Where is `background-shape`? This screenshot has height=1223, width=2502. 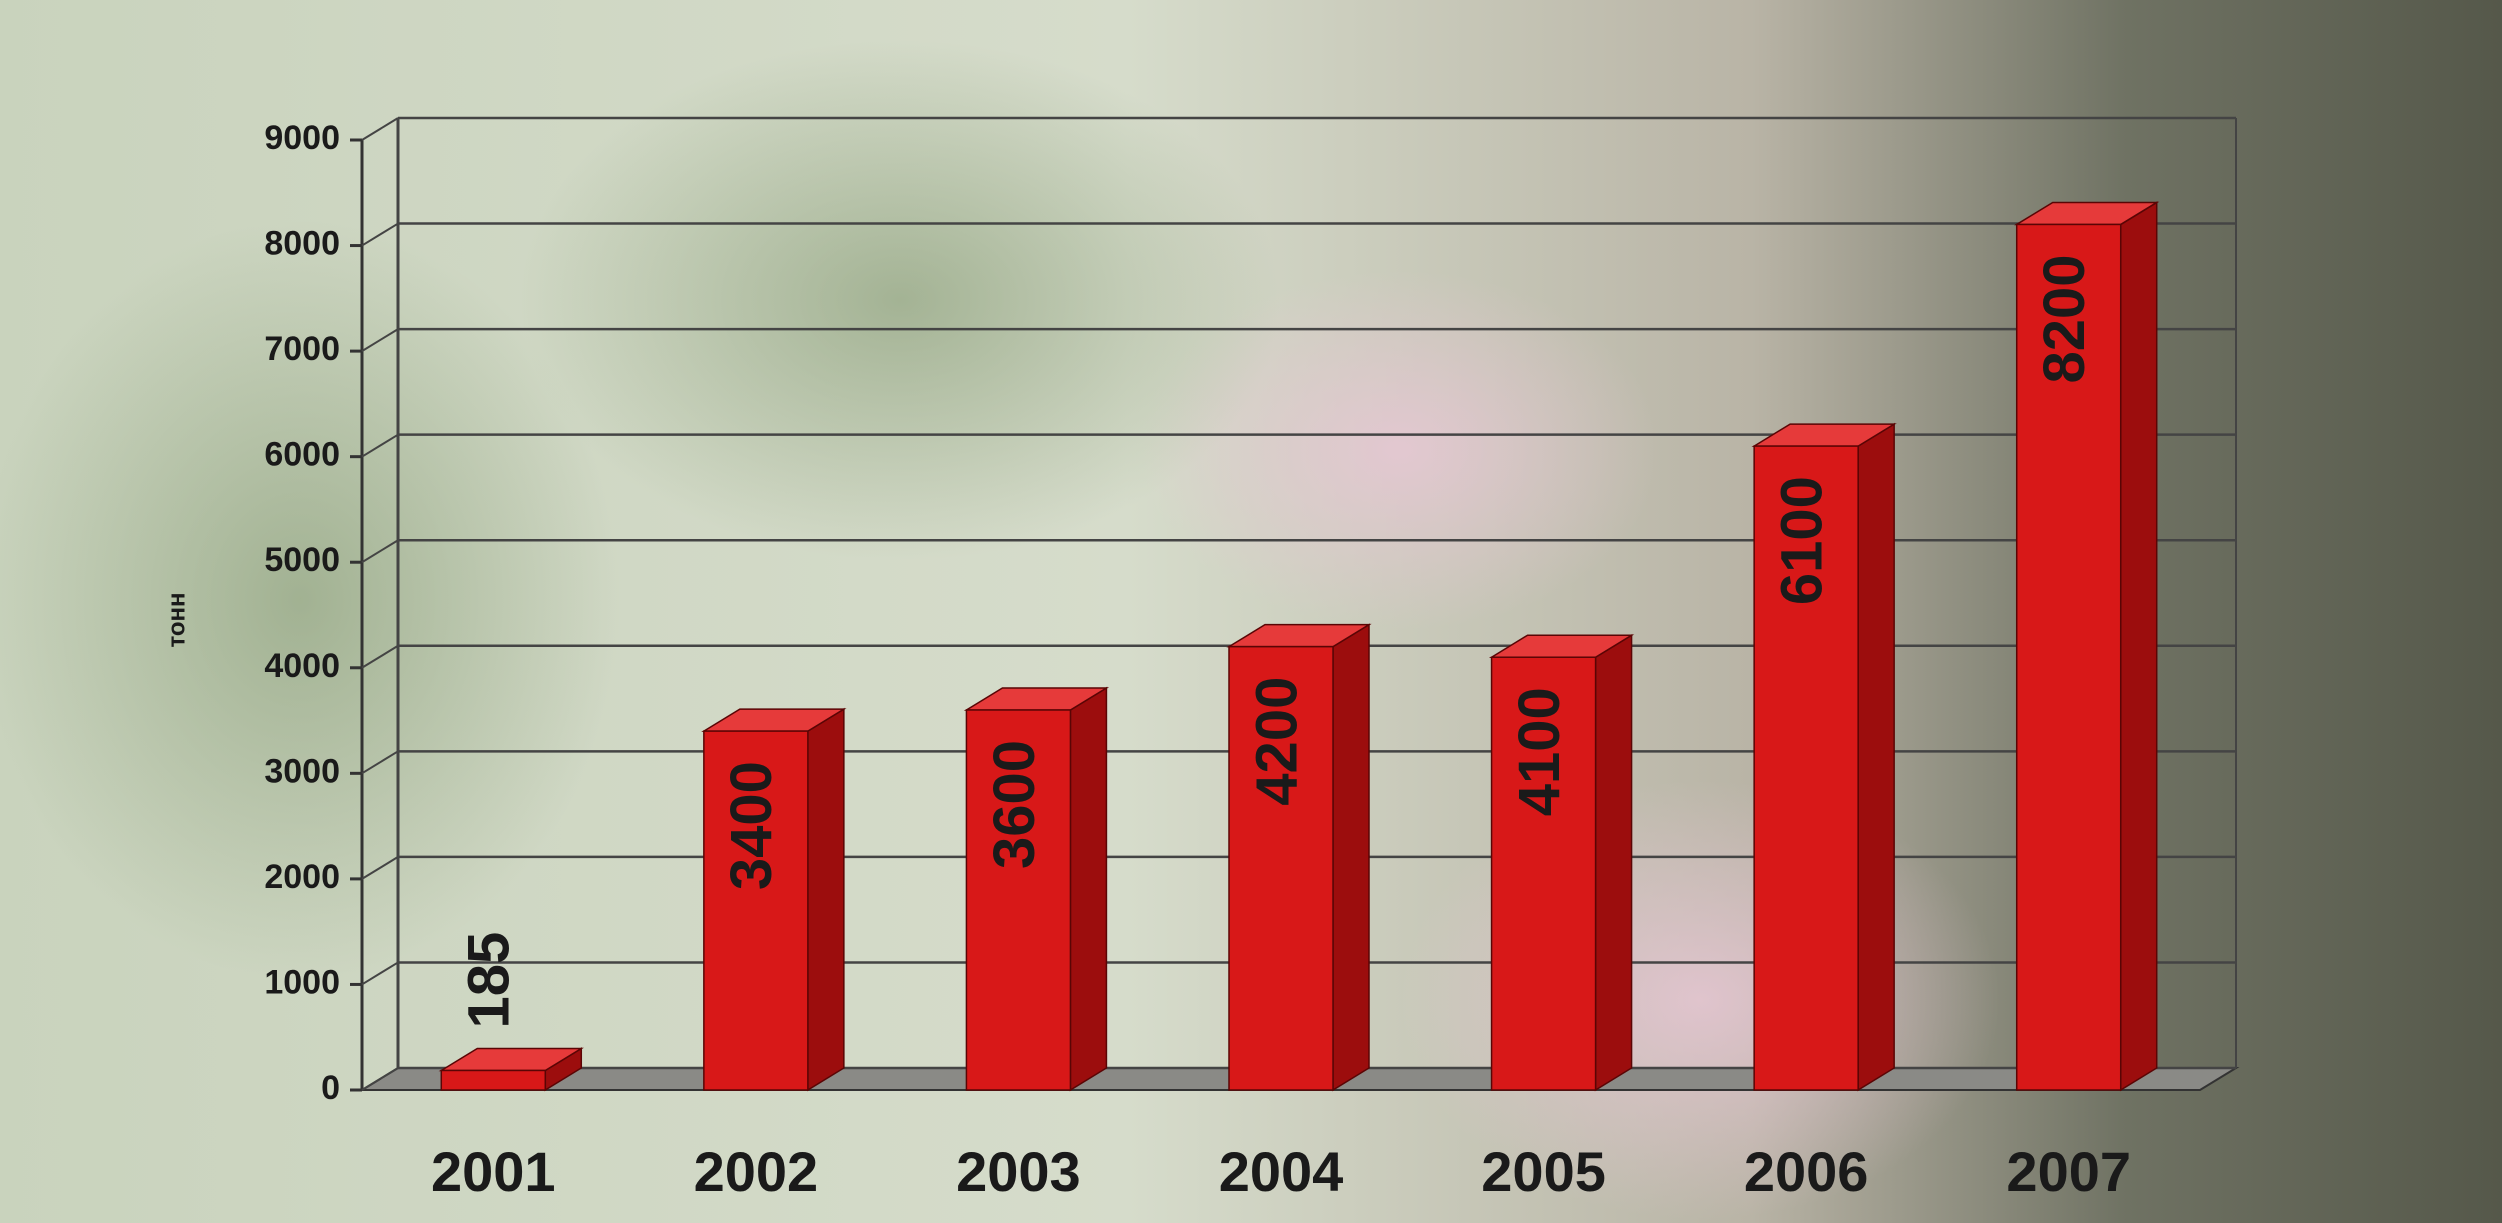 background-shape is located at coordinates (900, 300).